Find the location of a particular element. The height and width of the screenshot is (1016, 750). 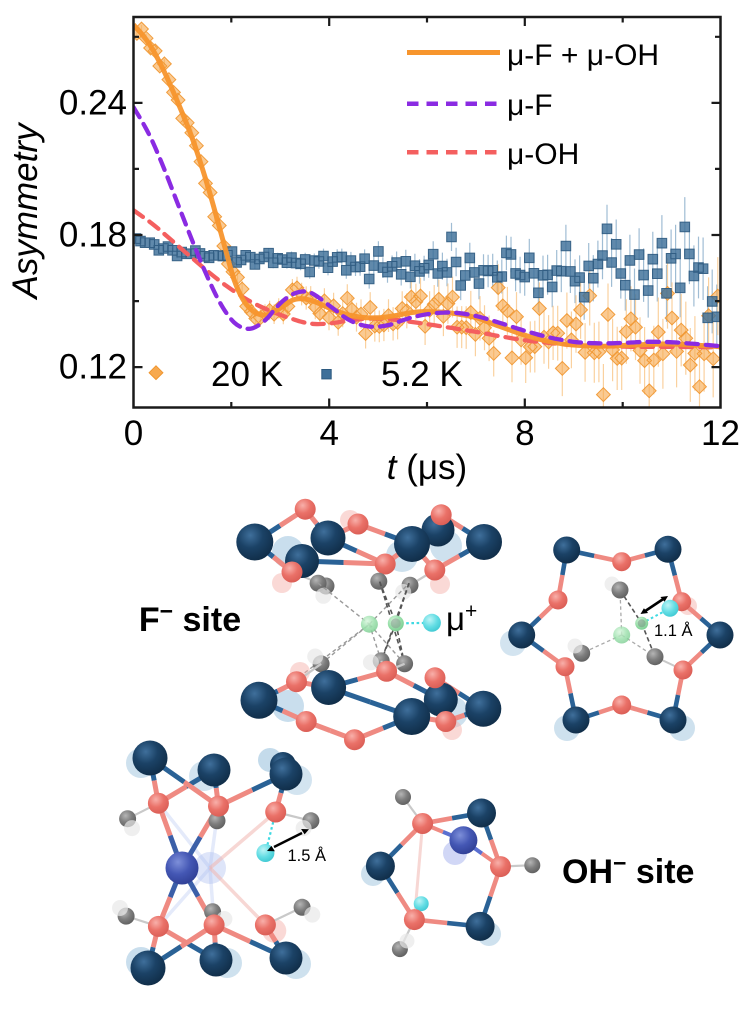

svg-text: F− site is located at coordinates (190, 618).